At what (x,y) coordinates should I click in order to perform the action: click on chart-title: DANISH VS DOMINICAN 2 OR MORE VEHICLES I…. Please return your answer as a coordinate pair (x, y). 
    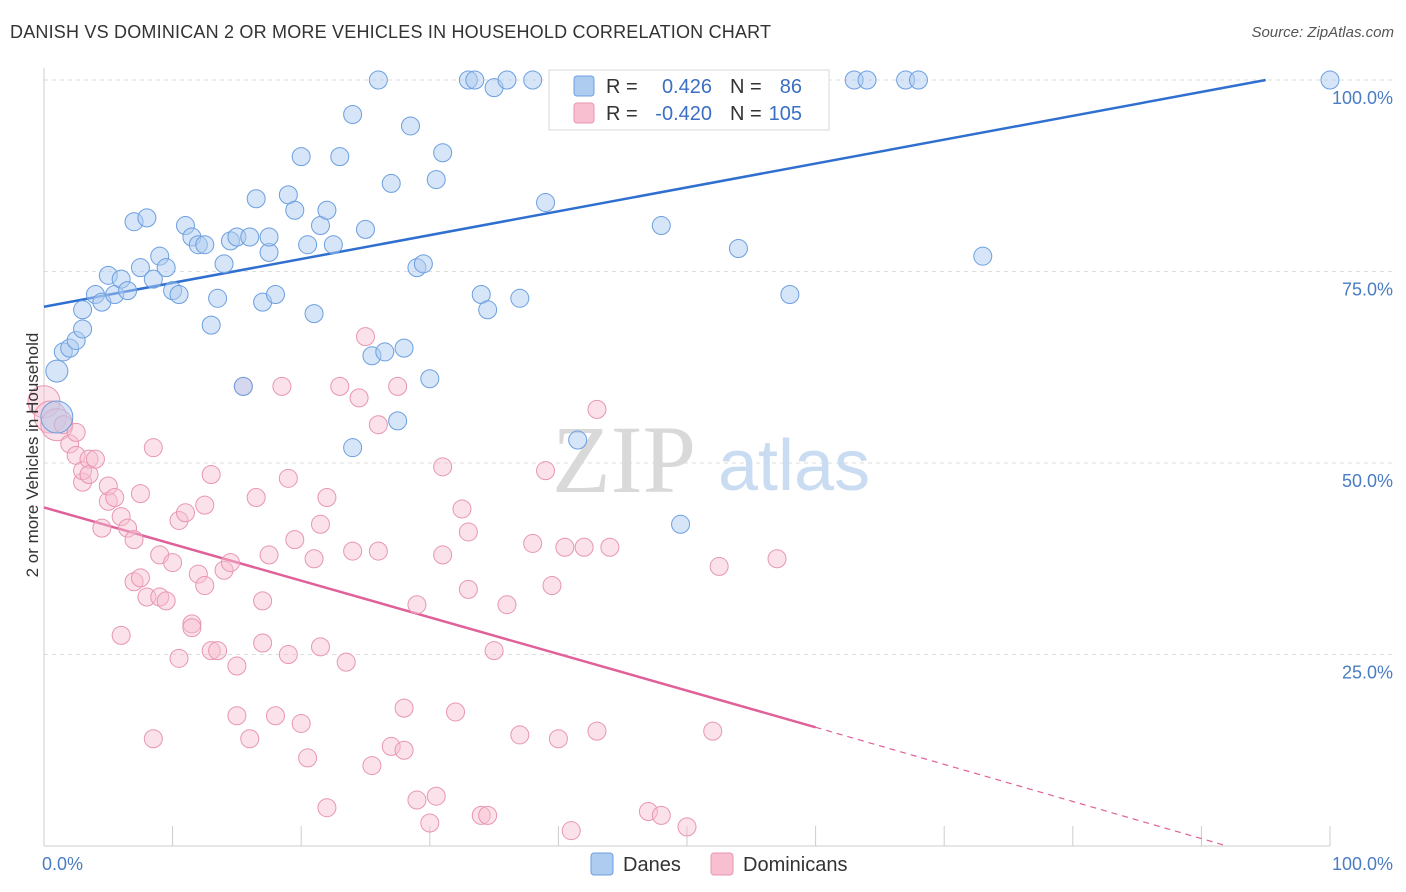
    Looking at the image, I should click on (391, 32).